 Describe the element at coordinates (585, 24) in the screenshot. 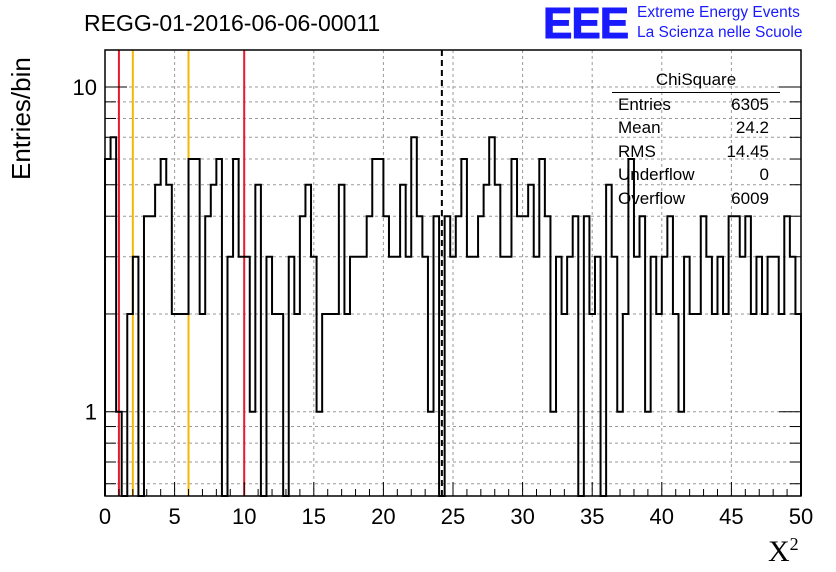

I see `eee-logo: EEE` at that location.